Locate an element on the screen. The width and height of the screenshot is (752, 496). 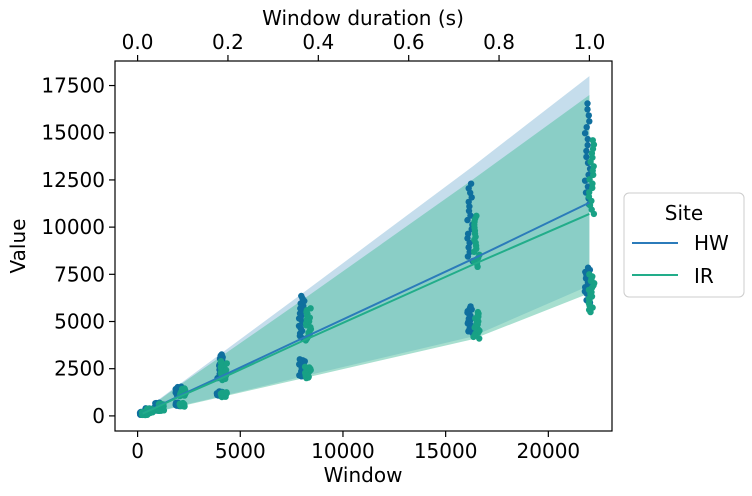
legend-title: Site is located at coordinates (684, 213).